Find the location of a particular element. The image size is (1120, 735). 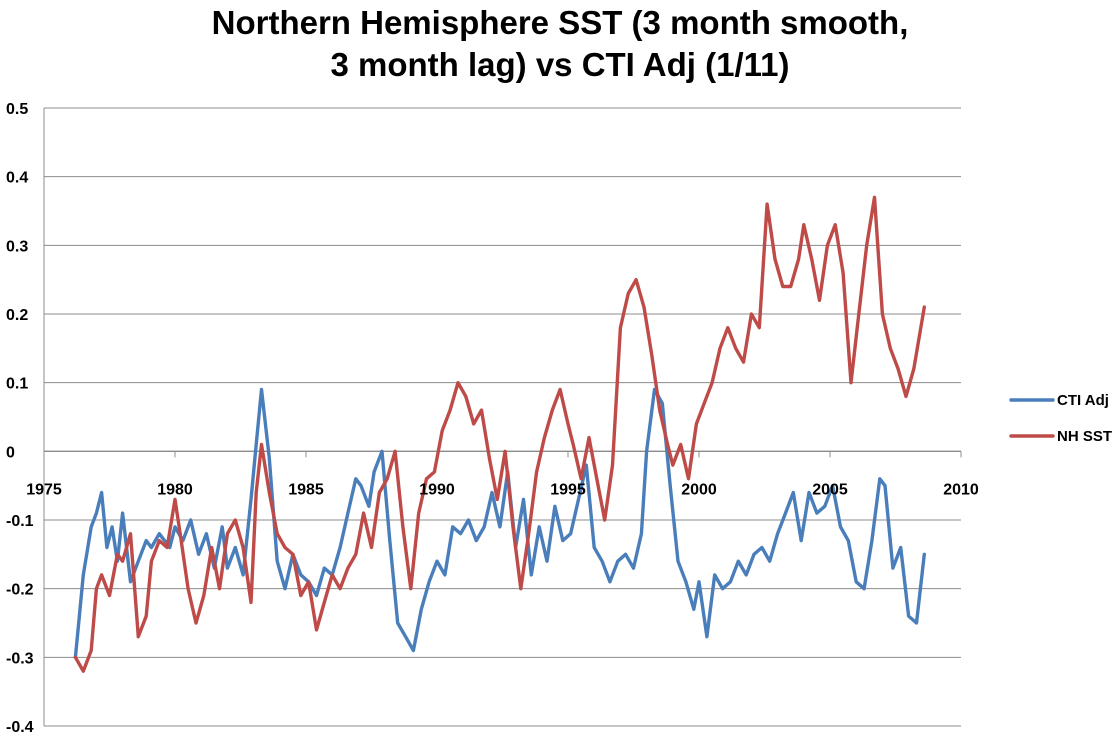

y-tick-label: 0.2 is located at coordinates (17, 315).